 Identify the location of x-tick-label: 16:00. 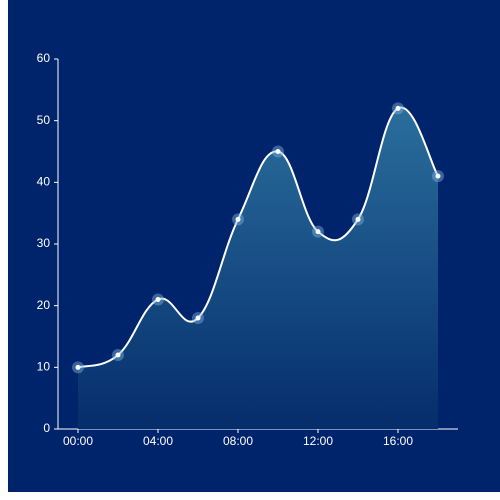
(398, 441).